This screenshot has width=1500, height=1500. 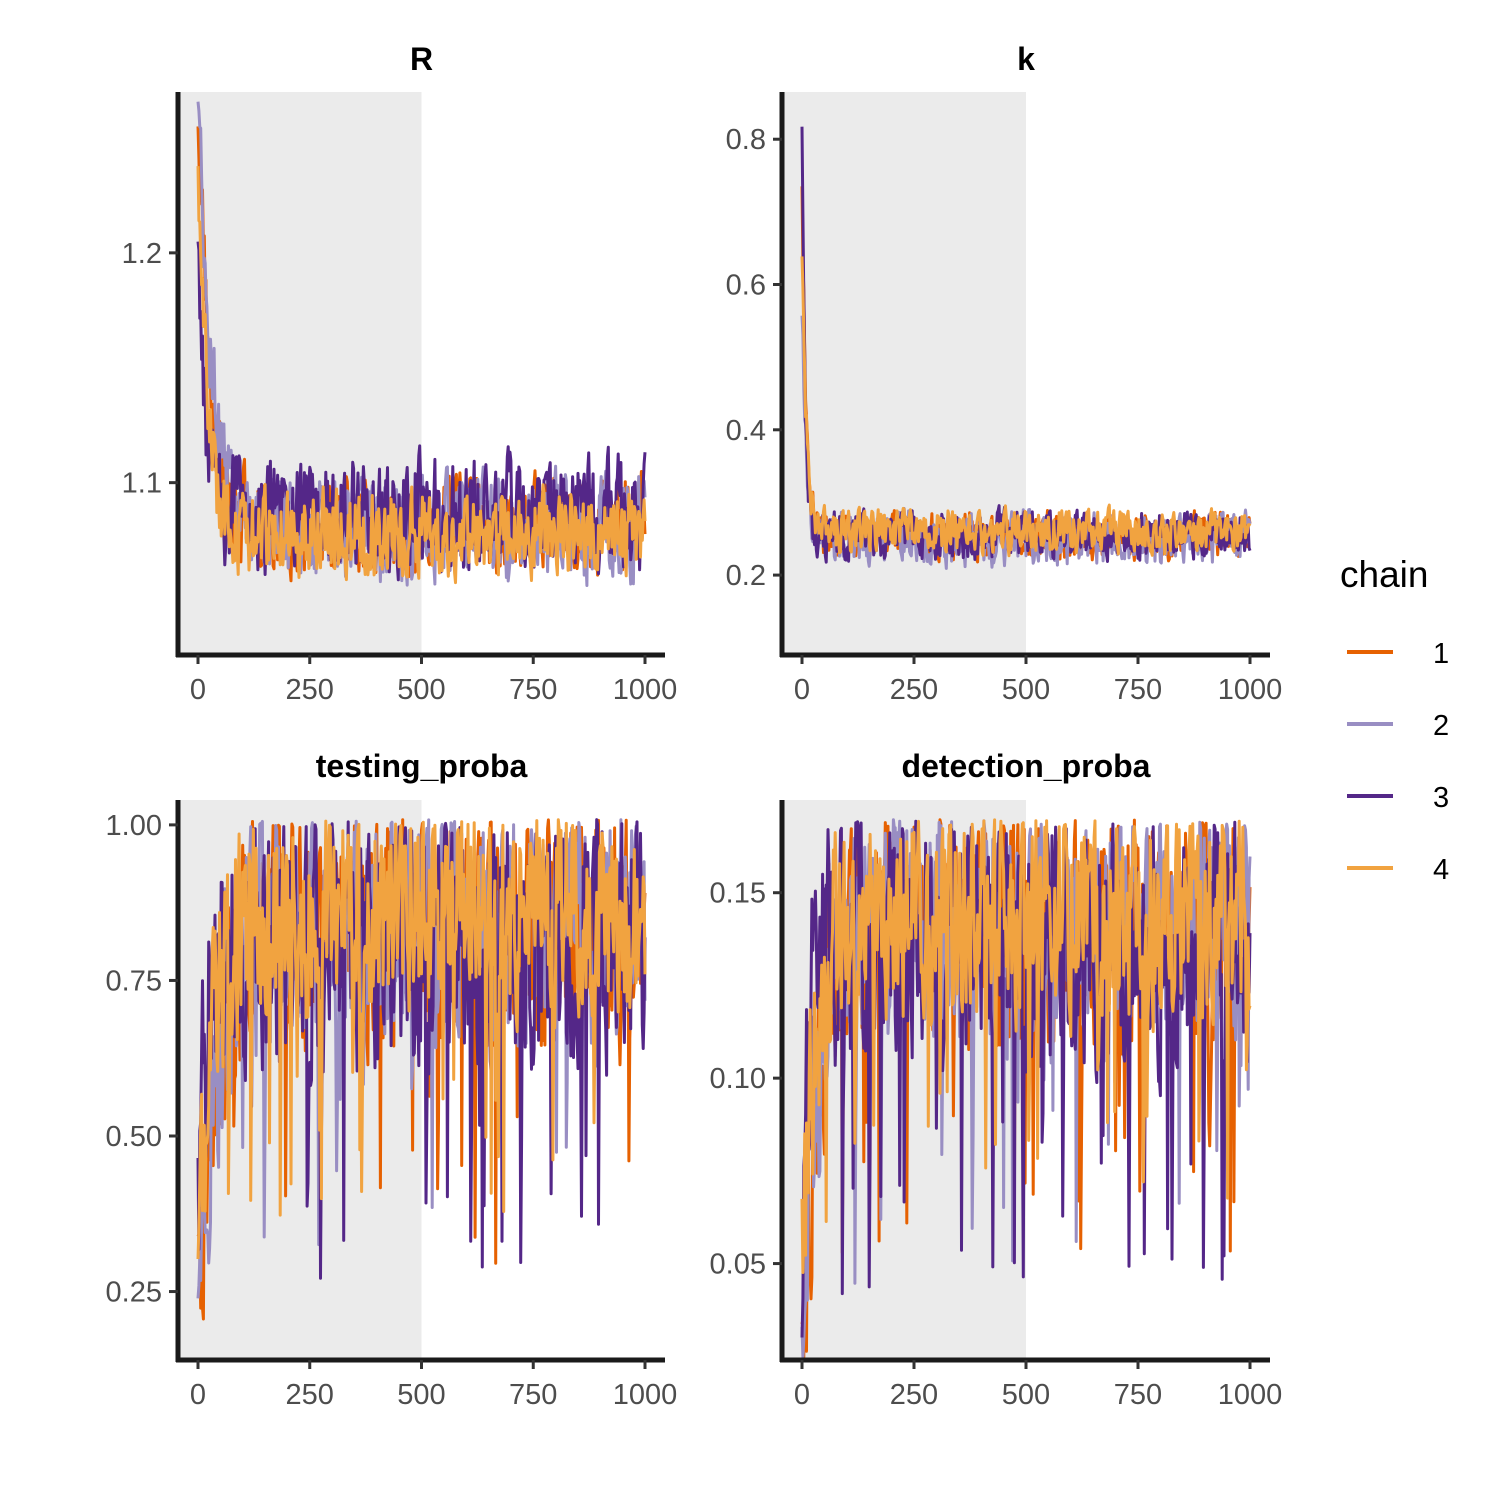 What do you see at coordinates (142, 254) in the screenshot?
I see `y-tick-label: 1.2` at bounding box center [142, 254].